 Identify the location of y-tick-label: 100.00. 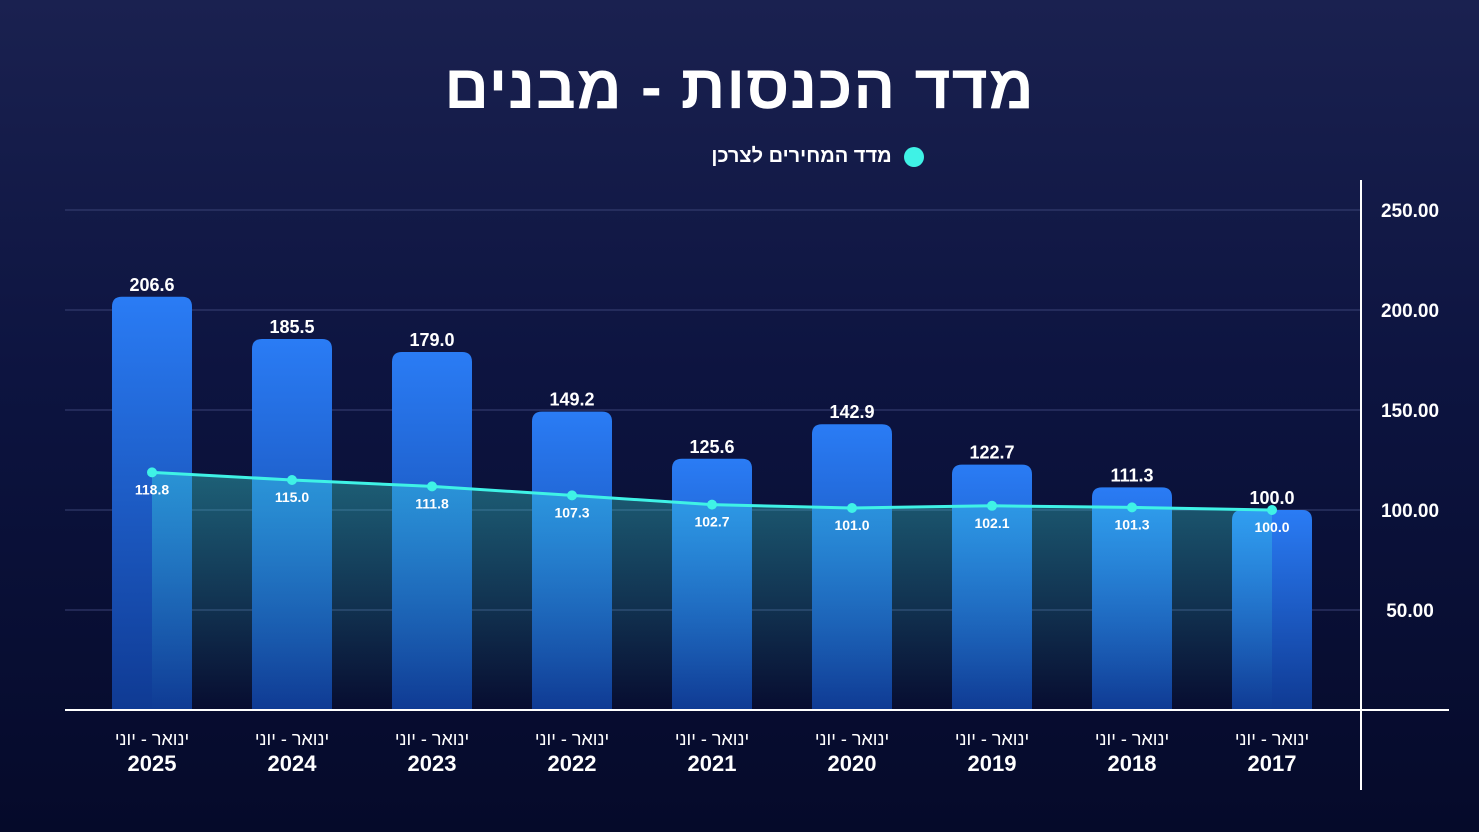
(1410, 511).